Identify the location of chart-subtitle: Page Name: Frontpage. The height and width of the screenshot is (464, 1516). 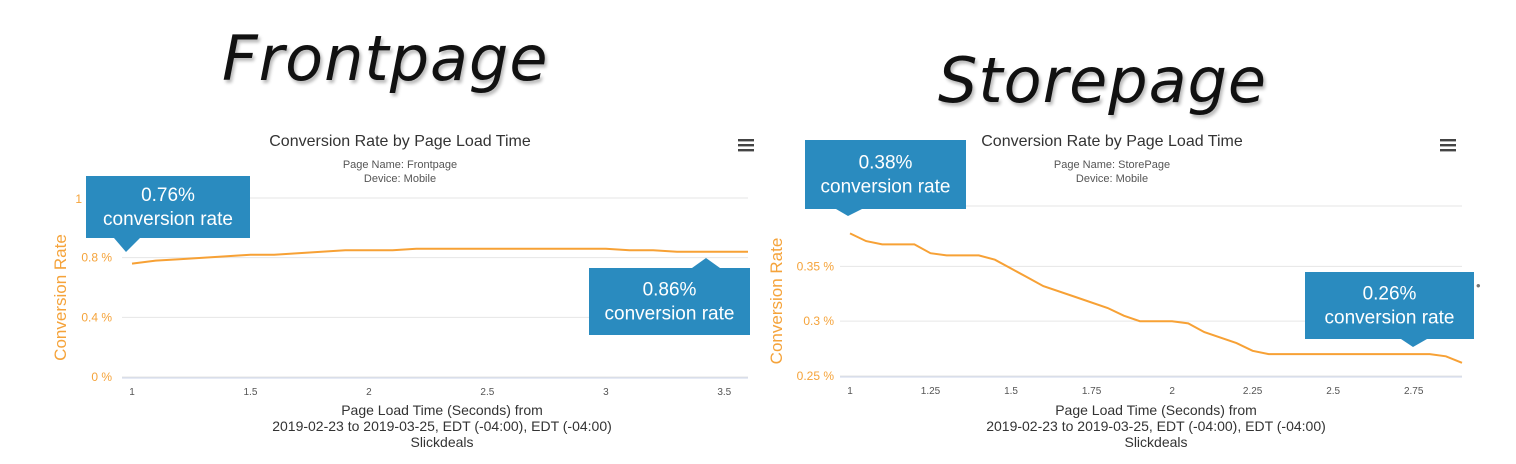
(400, 165).